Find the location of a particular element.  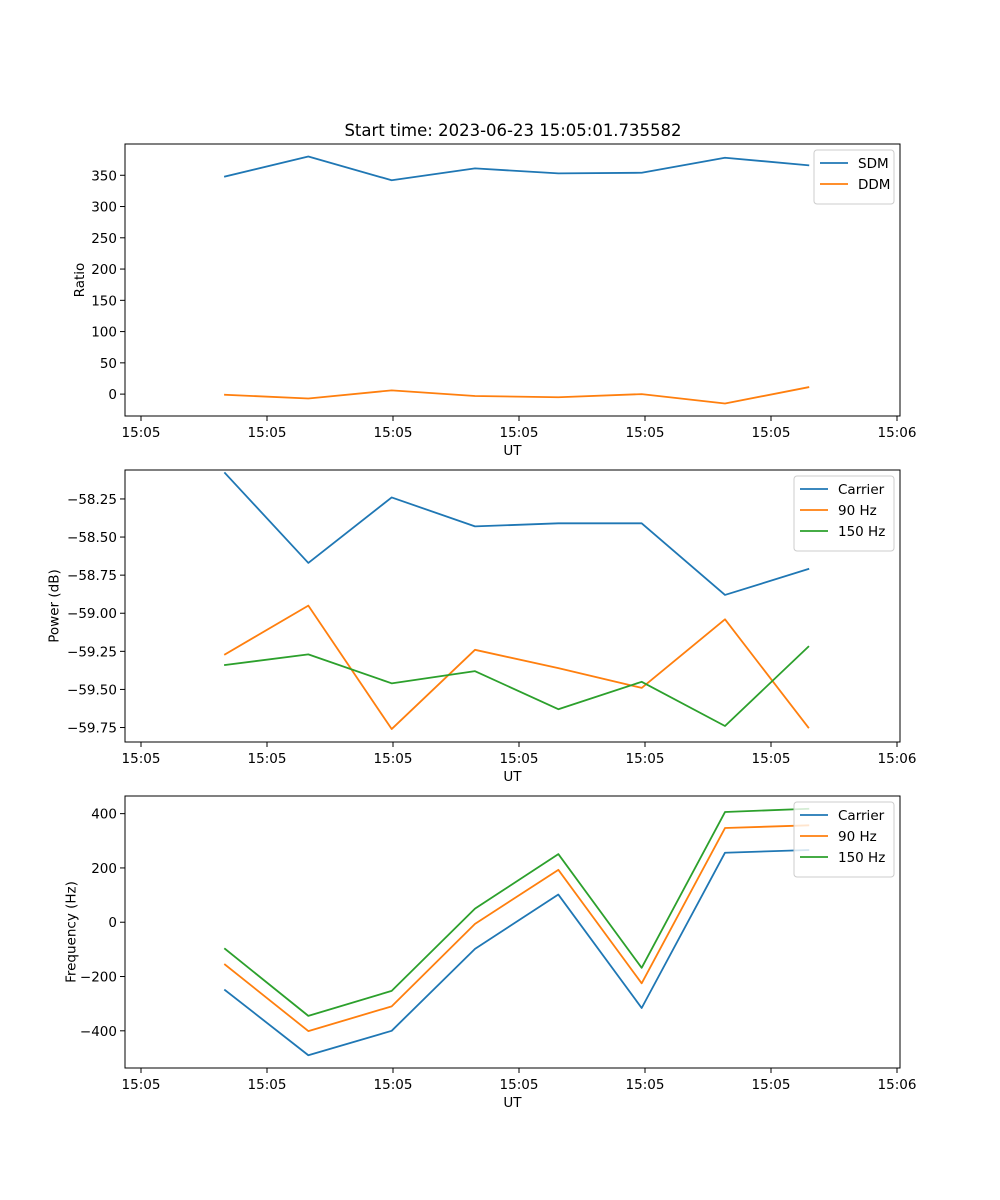

legend-label-2-2: 90 Hz is located at coordinates (857, 511).